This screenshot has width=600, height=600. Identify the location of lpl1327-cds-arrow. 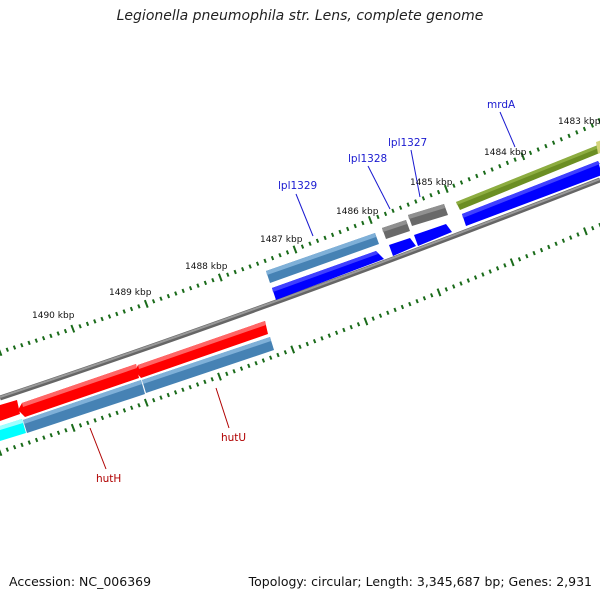
(433, 235).